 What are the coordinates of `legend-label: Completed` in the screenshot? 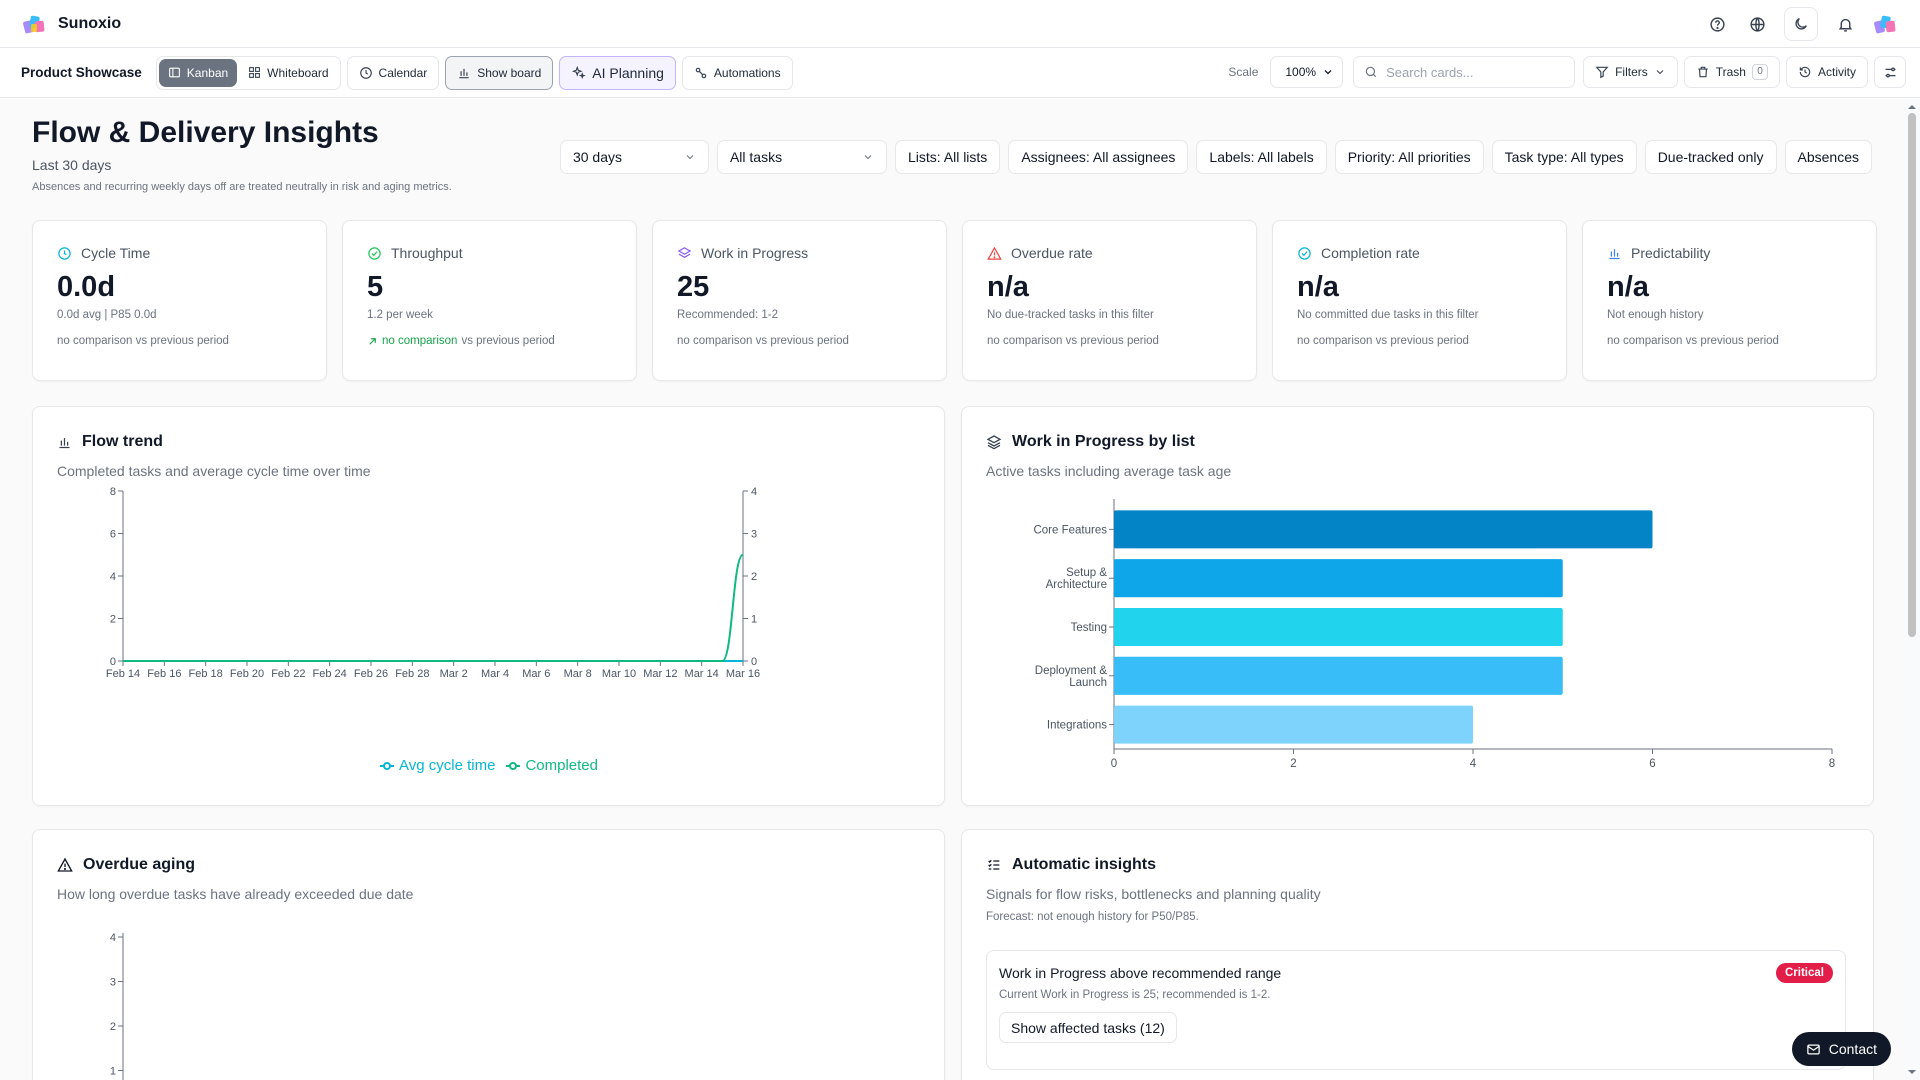 It's located at (561, 765).